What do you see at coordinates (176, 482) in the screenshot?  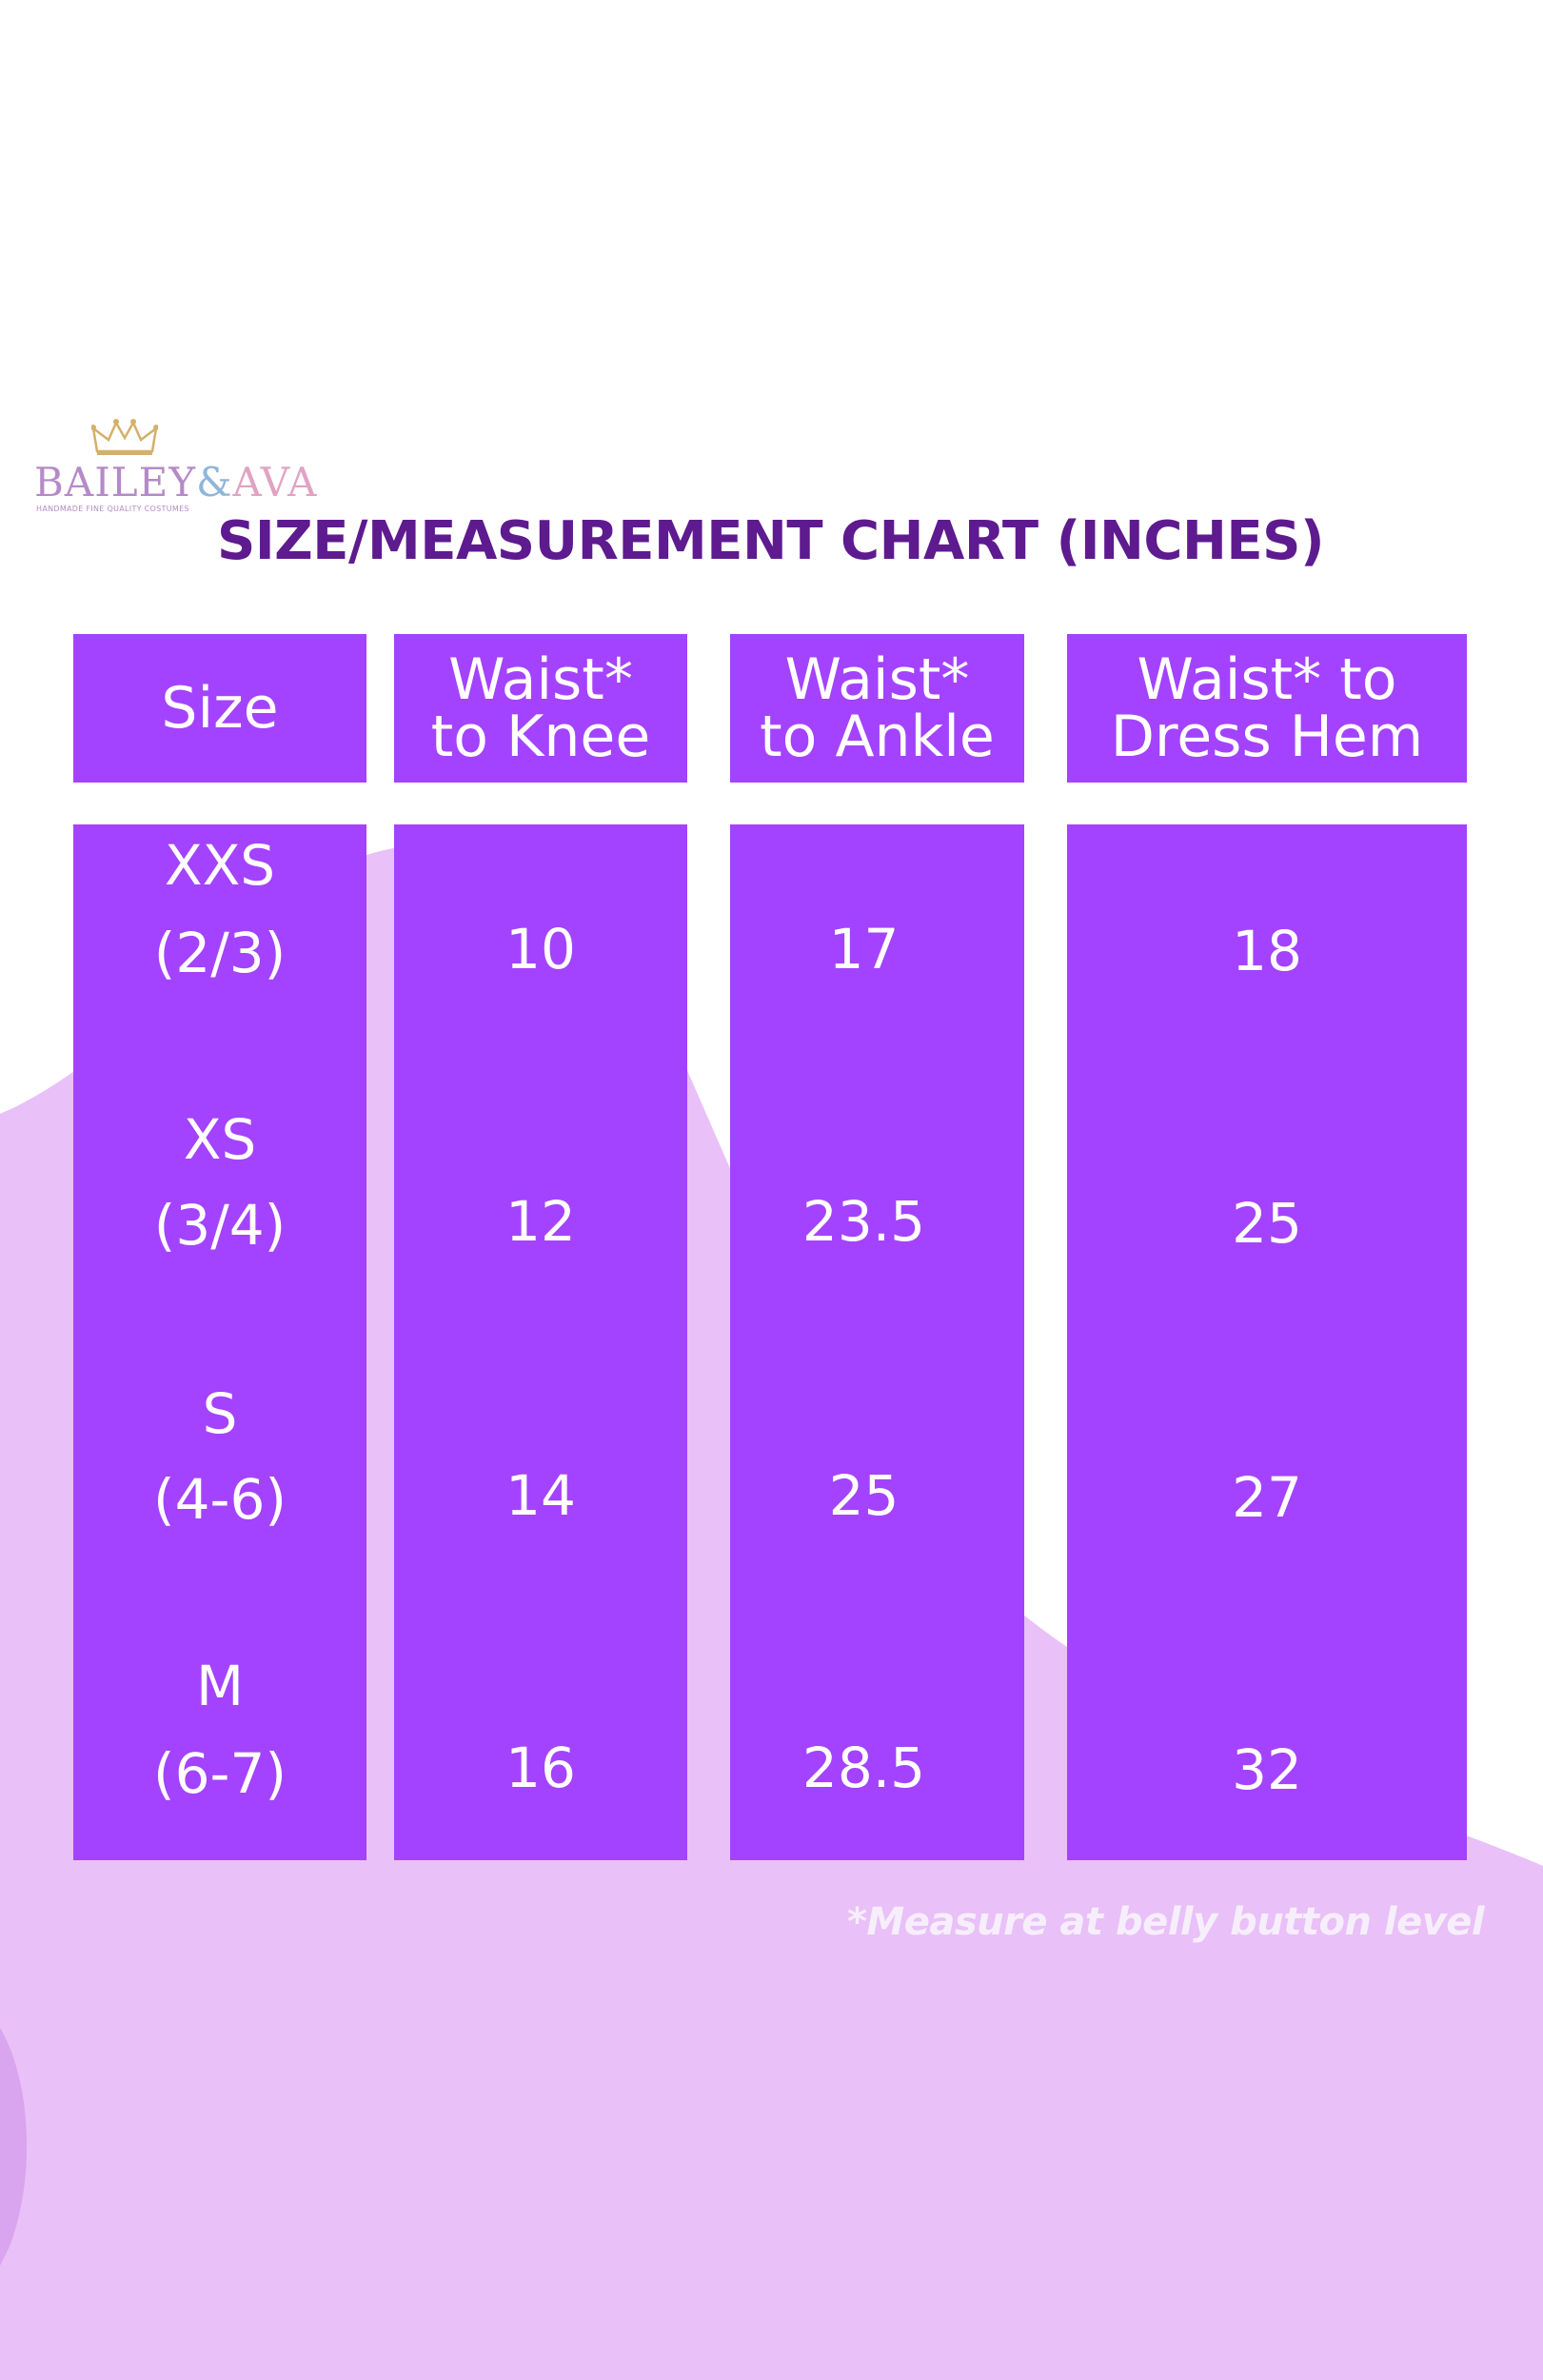 I see `brand-name: BAILEY&AVA` at bounding box center [176, 482].